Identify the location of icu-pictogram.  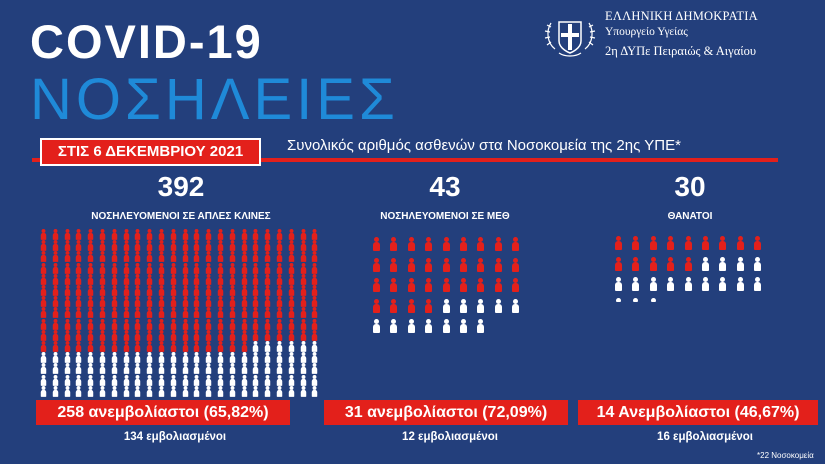
(452, 292).